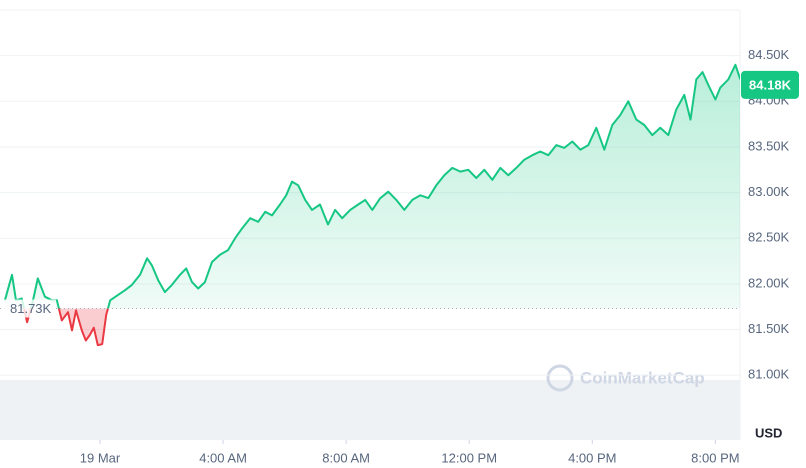 This screenshot has width=806, height=468. Describe the element at coordinates (100, 457) in the screenshot. I see `x-tick-label: 19 Mar` at that location.